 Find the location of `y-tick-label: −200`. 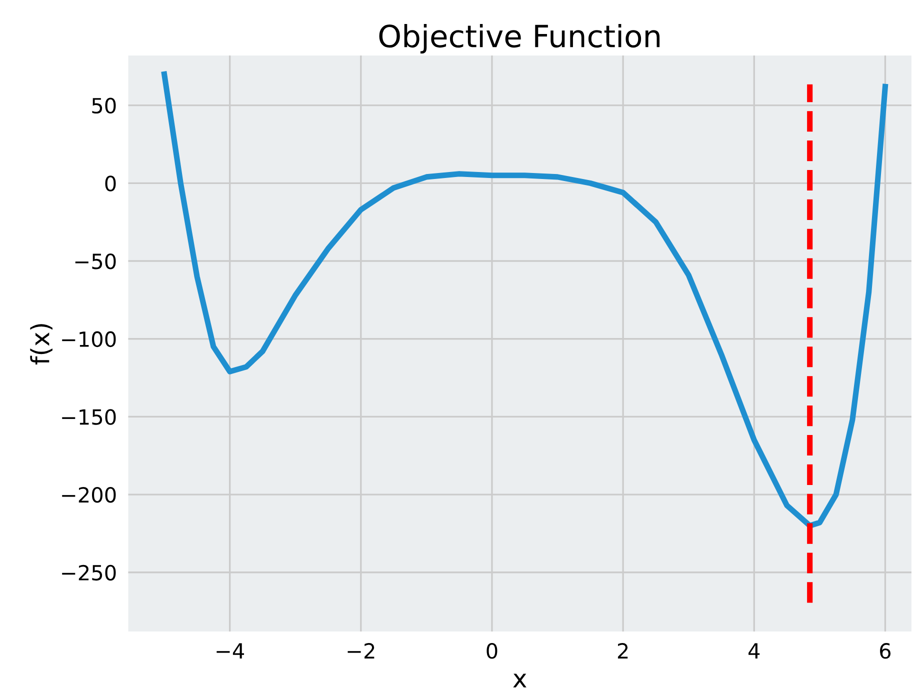

y-tick-label: −200 is located at coordinates (89, 494).